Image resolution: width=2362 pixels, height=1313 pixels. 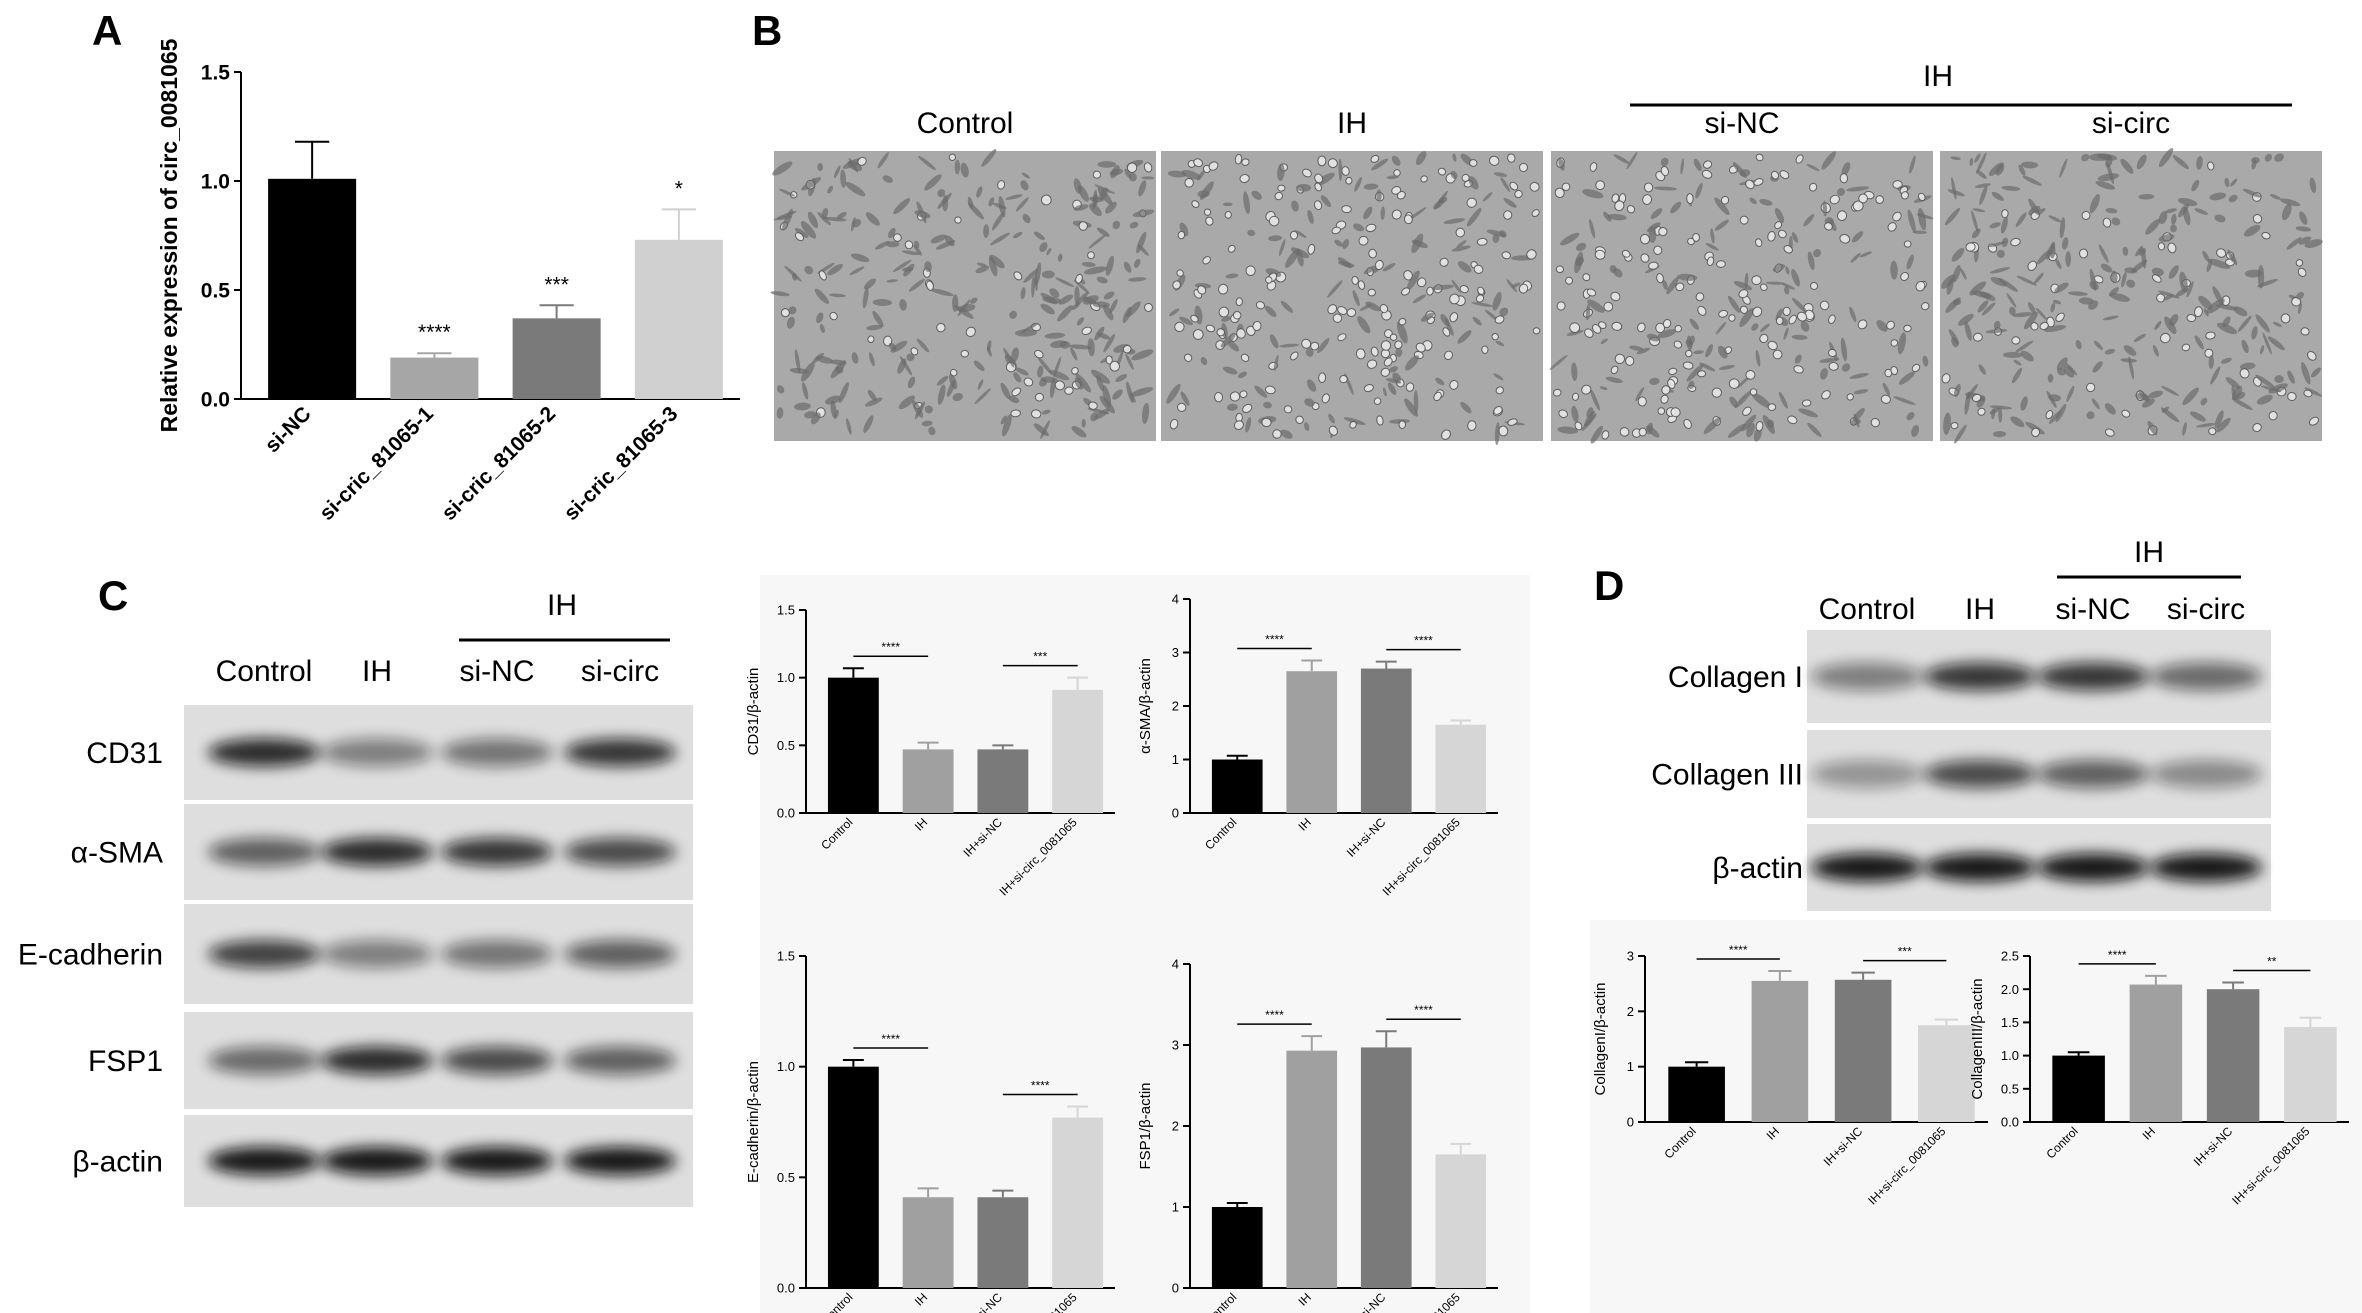 I want to click on y-tick-label: 1.0, so click(x=786, y=1066).